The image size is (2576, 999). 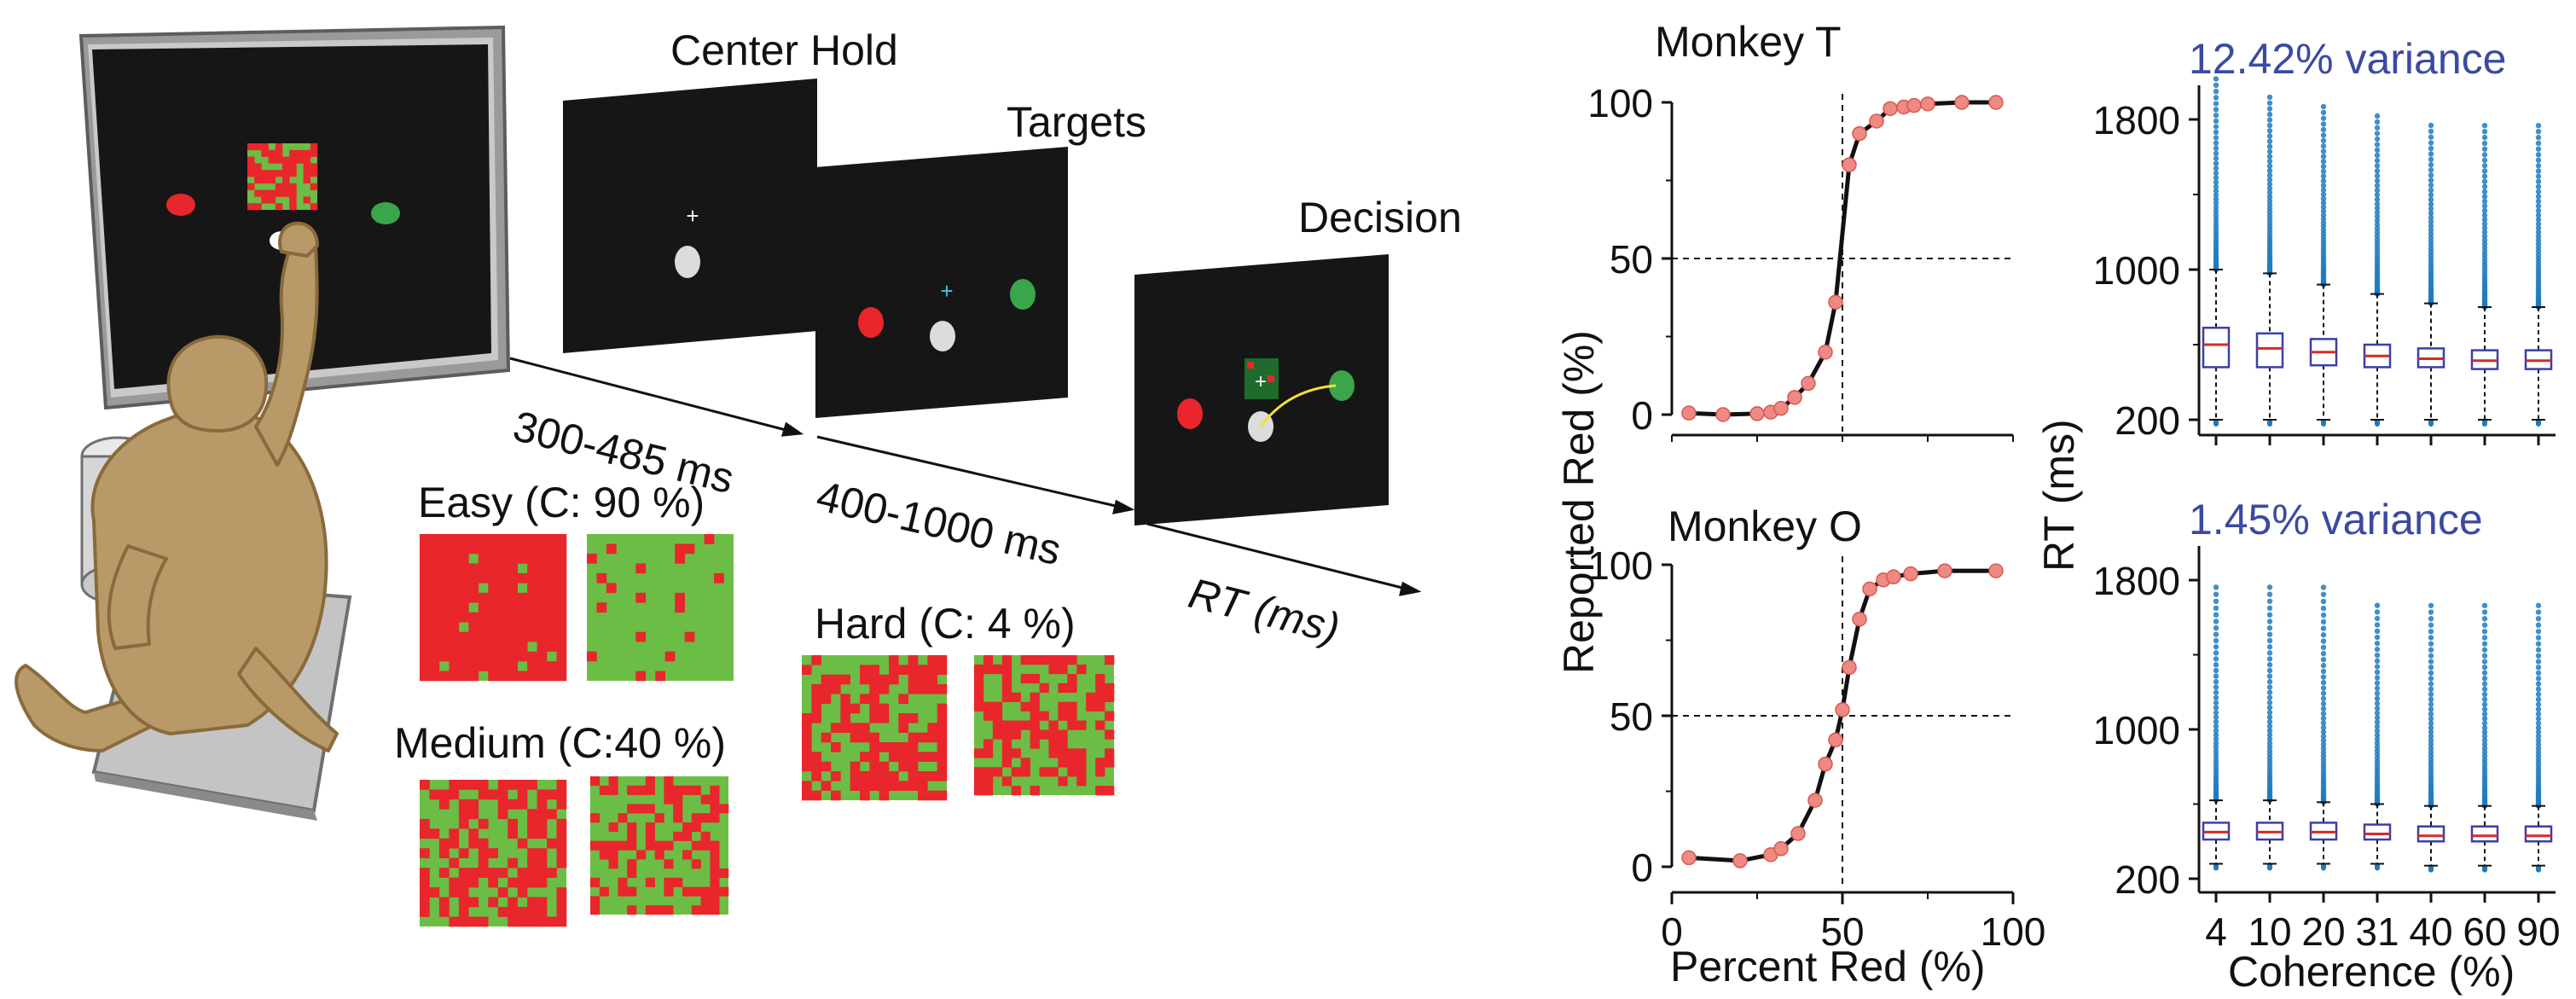 What do you see at coordinates (1672, 931) in the screenshot?
I see `x-tick-label: 0` at bounding box center [1672, 931].